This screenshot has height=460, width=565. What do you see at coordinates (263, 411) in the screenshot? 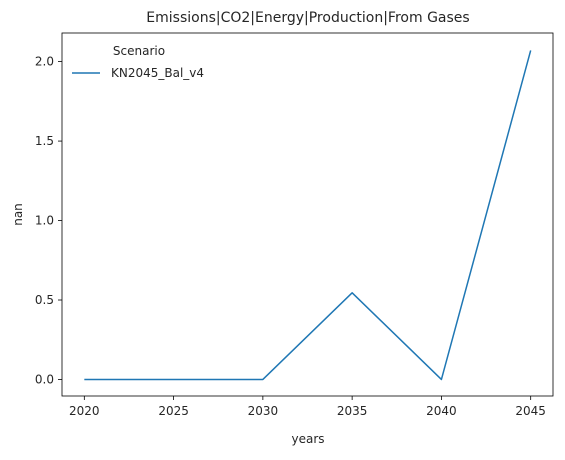
I see `x-tick-label: 2030` at bounding box center [263, 411].